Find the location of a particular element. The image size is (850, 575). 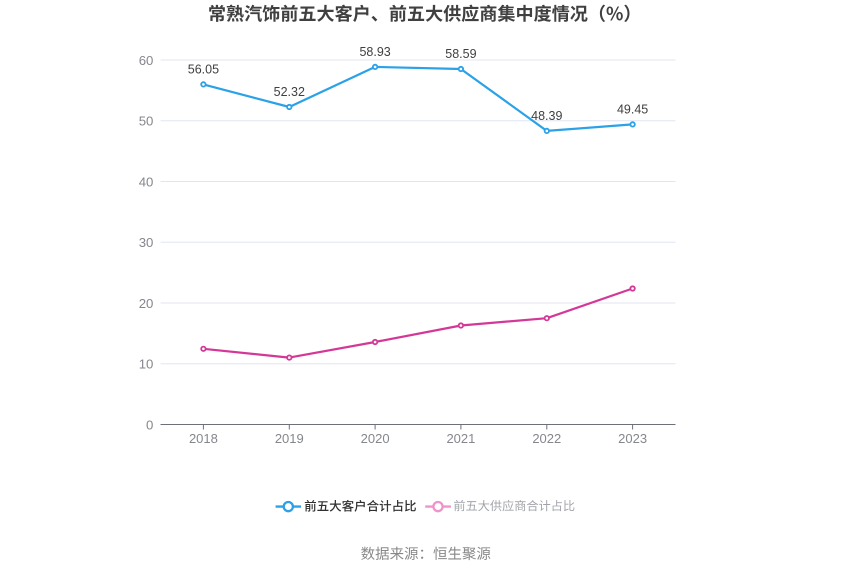

svg-text: 20 is located at coordinates (146, 303).